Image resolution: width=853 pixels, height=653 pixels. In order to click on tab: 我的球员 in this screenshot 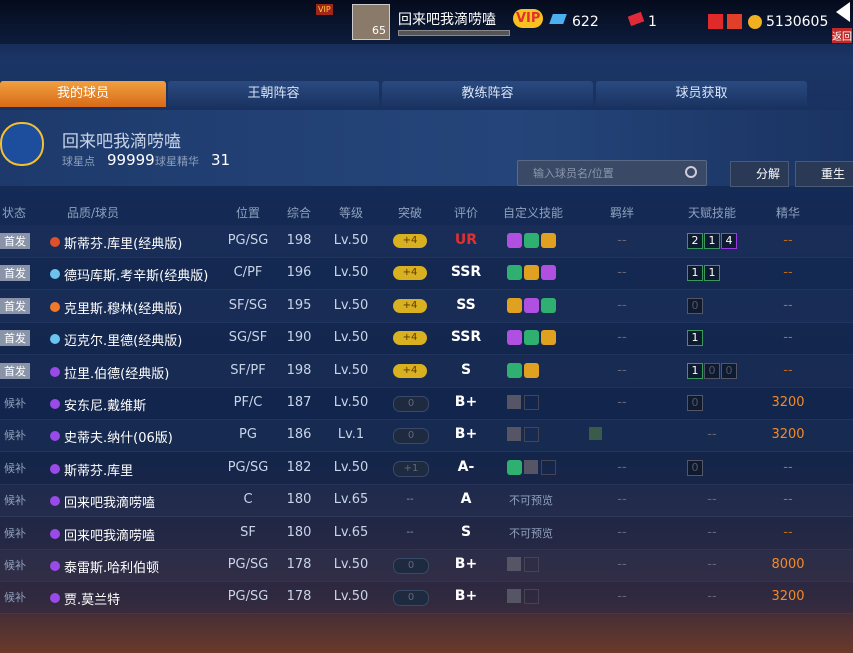, I will do `click(83, 94)`.